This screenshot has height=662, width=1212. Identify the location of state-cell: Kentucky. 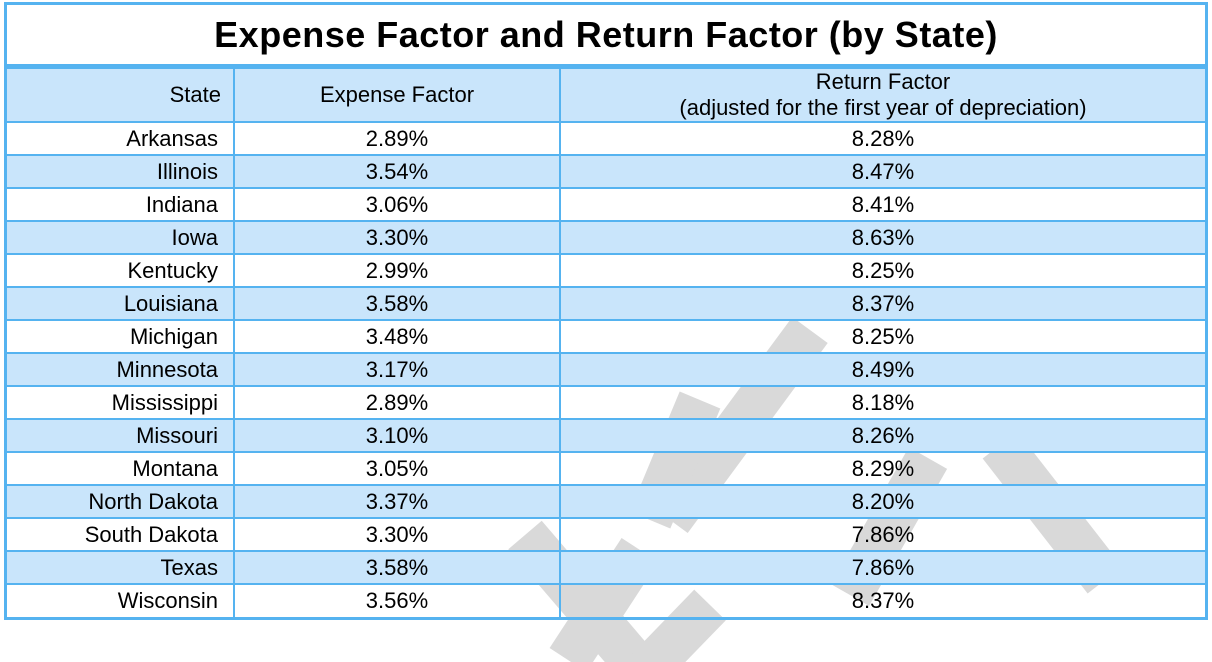
(121, 270).